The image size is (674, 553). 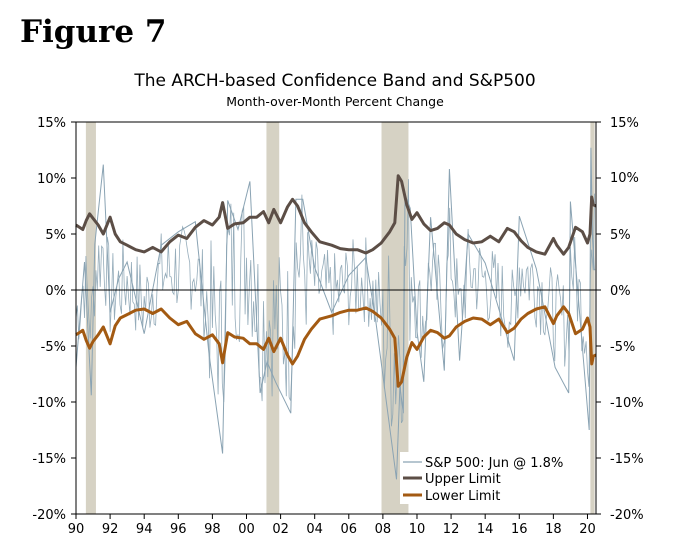 What do you see at coordinates (451, 529) in the screenshot?
I see `x-tick-label: 12` at bounding box center [451, 529].